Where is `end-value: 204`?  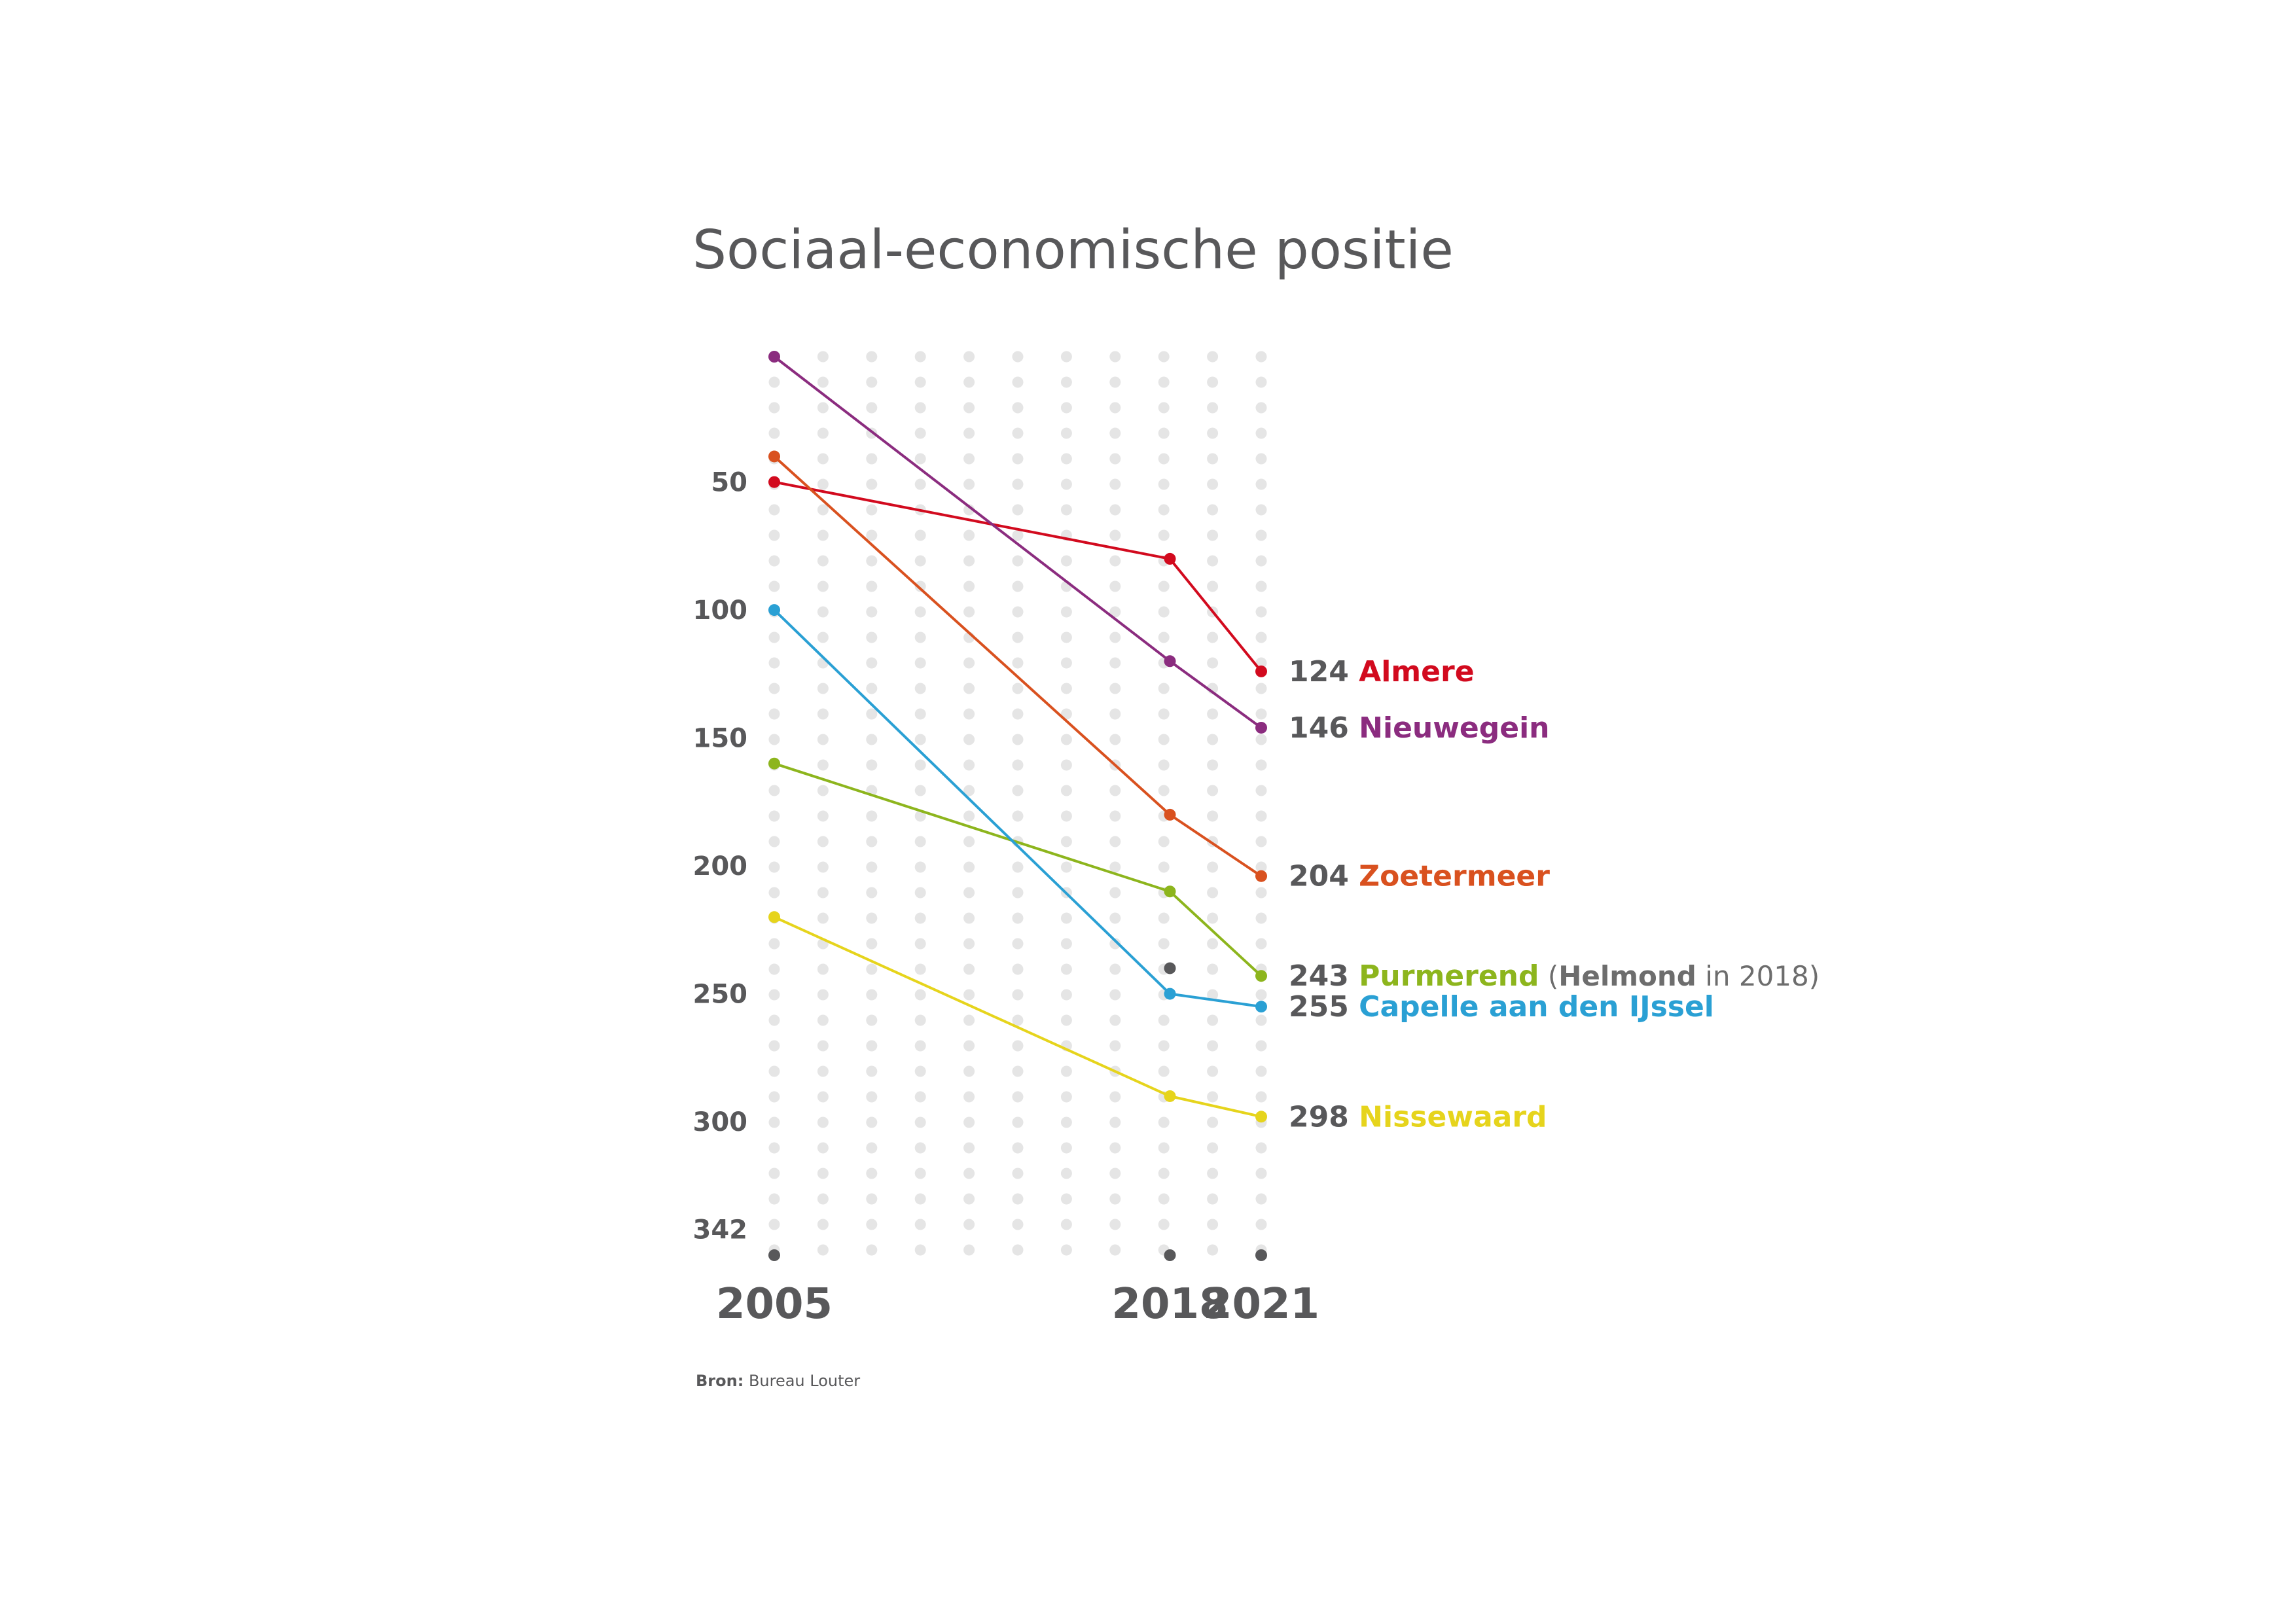
end-value: 204 is located at coordinates (1324, 876).